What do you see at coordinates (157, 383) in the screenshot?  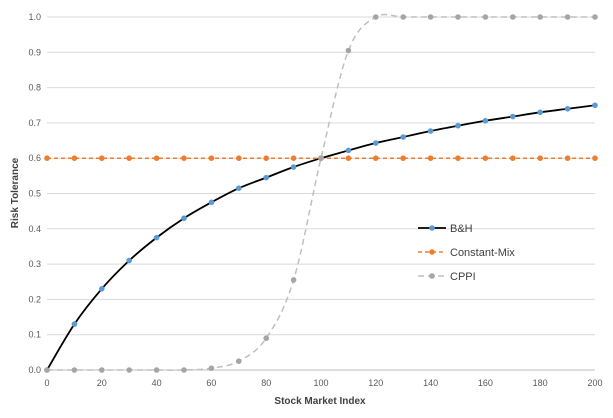 I see `x-tick-label: 40` at bounding box center [157, 383].